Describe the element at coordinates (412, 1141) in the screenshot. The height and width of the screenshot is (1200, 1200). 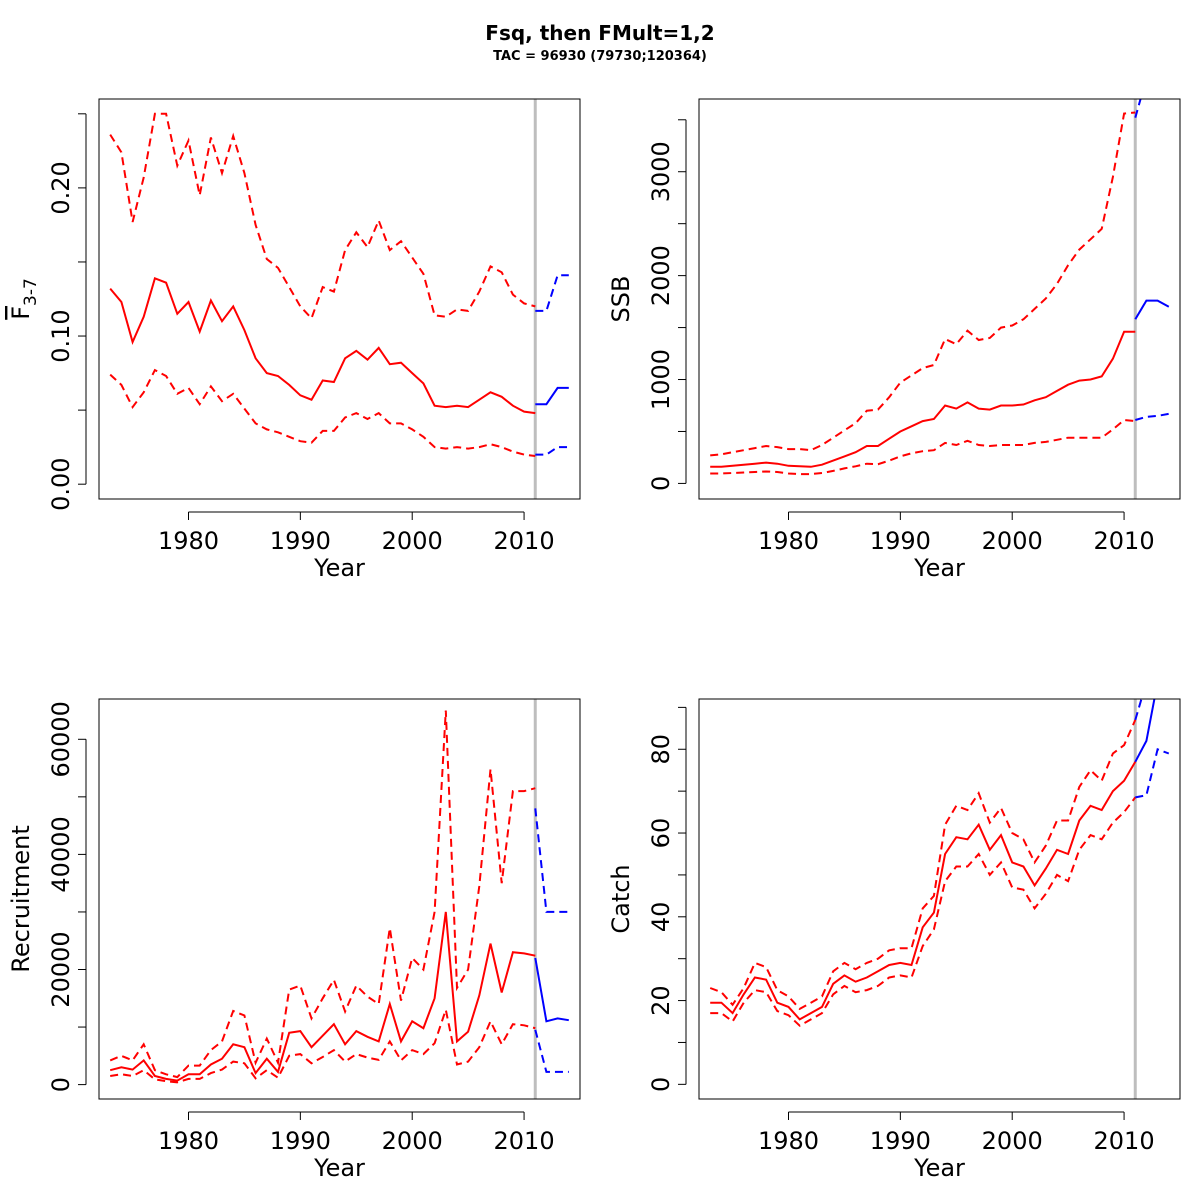
I see `recruitment-x-tick-label: 2000` at that location.